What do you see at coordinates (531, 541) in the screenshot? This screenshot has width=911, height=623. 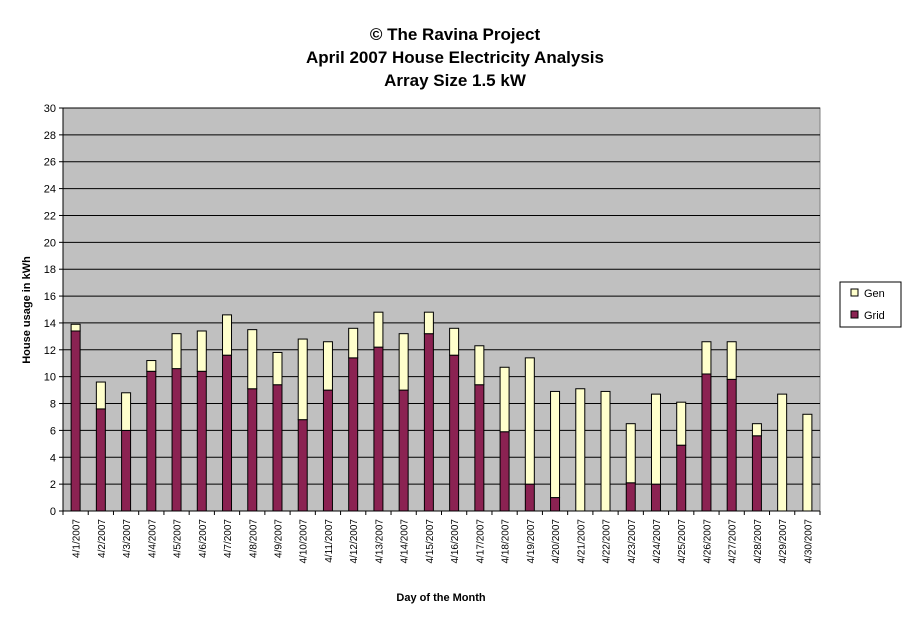 I see `x-tick-label: 4/19/2007` at bounding box center [531, 541].